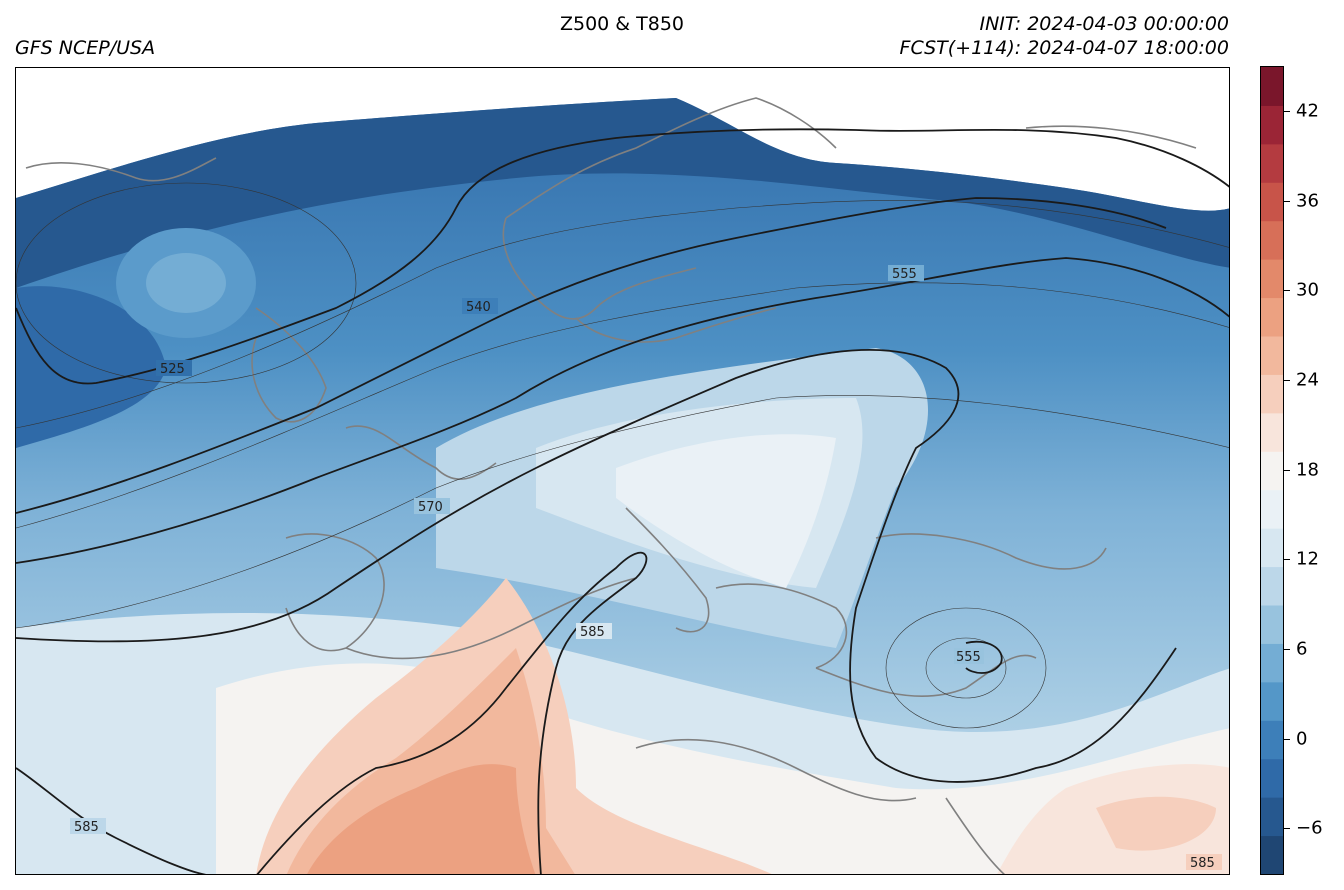  I want to click on contour-label-585-sw: 585, so click(86, 827).